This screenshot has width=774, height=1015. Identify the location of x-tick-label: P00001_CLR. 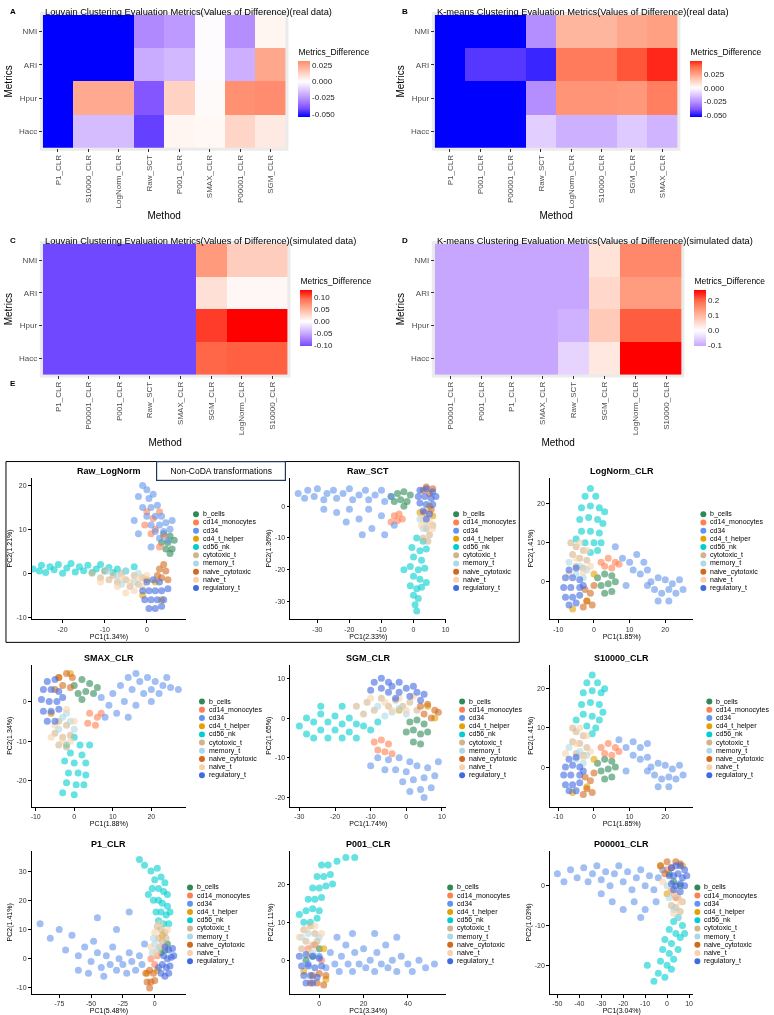
(89, 405).